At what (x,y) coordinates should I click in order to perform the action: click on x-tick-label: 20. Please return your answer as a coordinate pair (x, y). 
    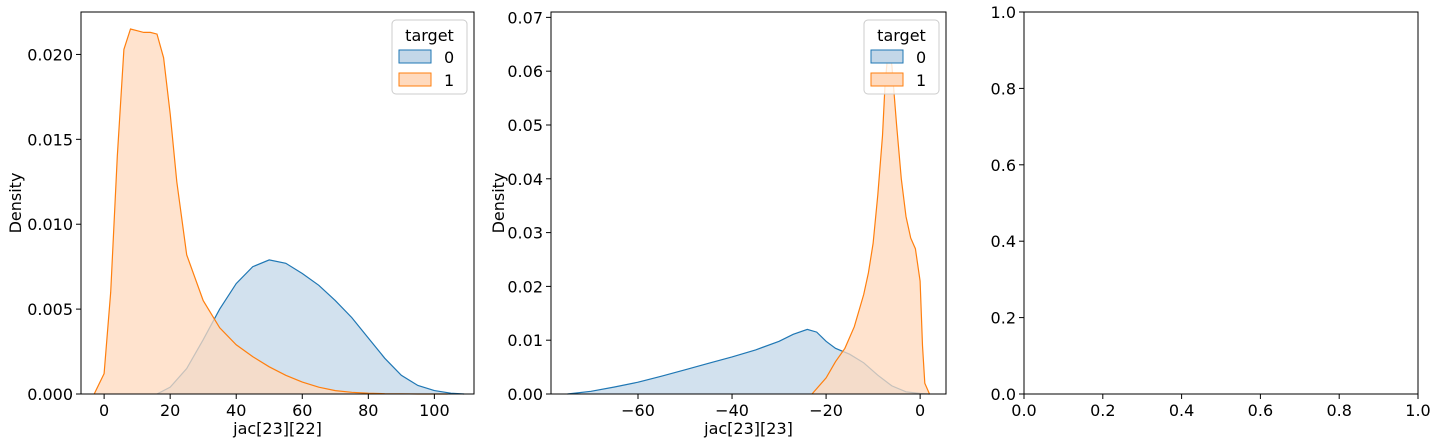
    Looking at the image, I should click on (170, 410).